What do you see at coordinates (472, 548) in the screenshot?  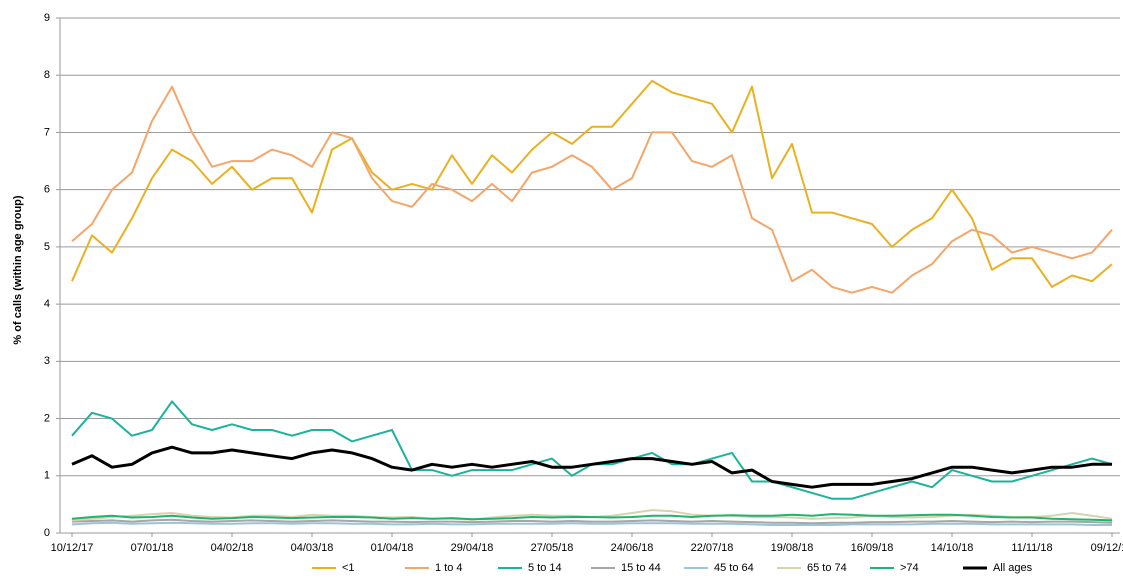 I see `x-tick-label: 29/04/18` at bounding box center [472, 548].